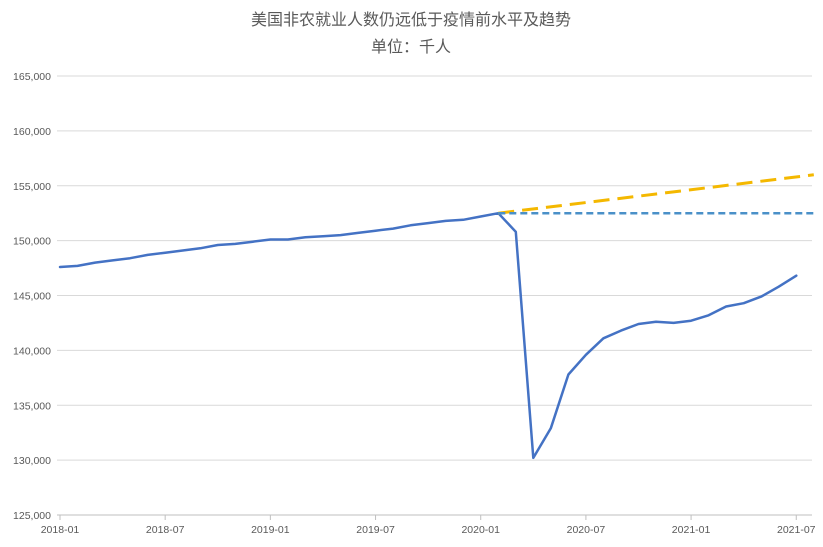 This screenshot has width=823, height=547. Describe the element at coordinates (32, 461) in the screenshot. I see `y-tick-label: 130,000` at that location.